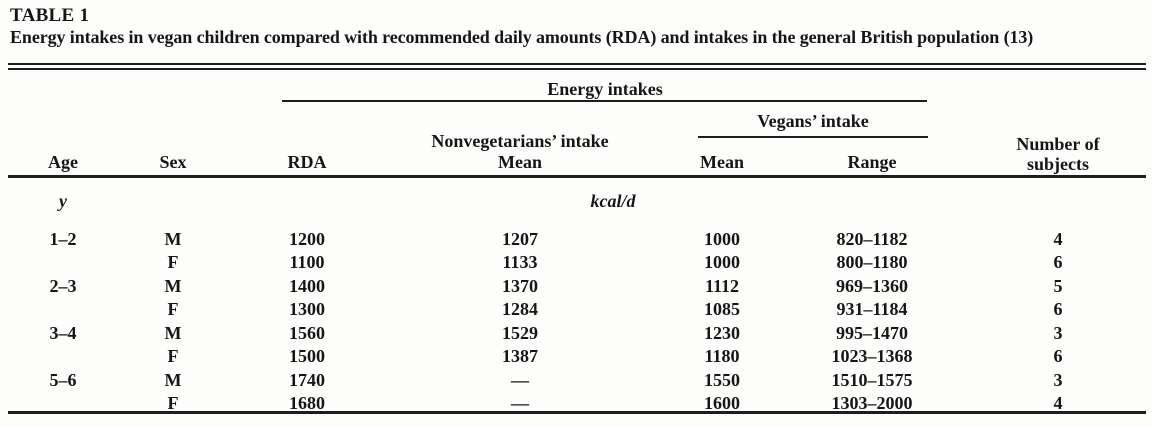 The image size is (1152, 427). Describe the element at coordinates (722, 356) in the screenshot. I see `cell-vegan-mean: 1180` at that location.